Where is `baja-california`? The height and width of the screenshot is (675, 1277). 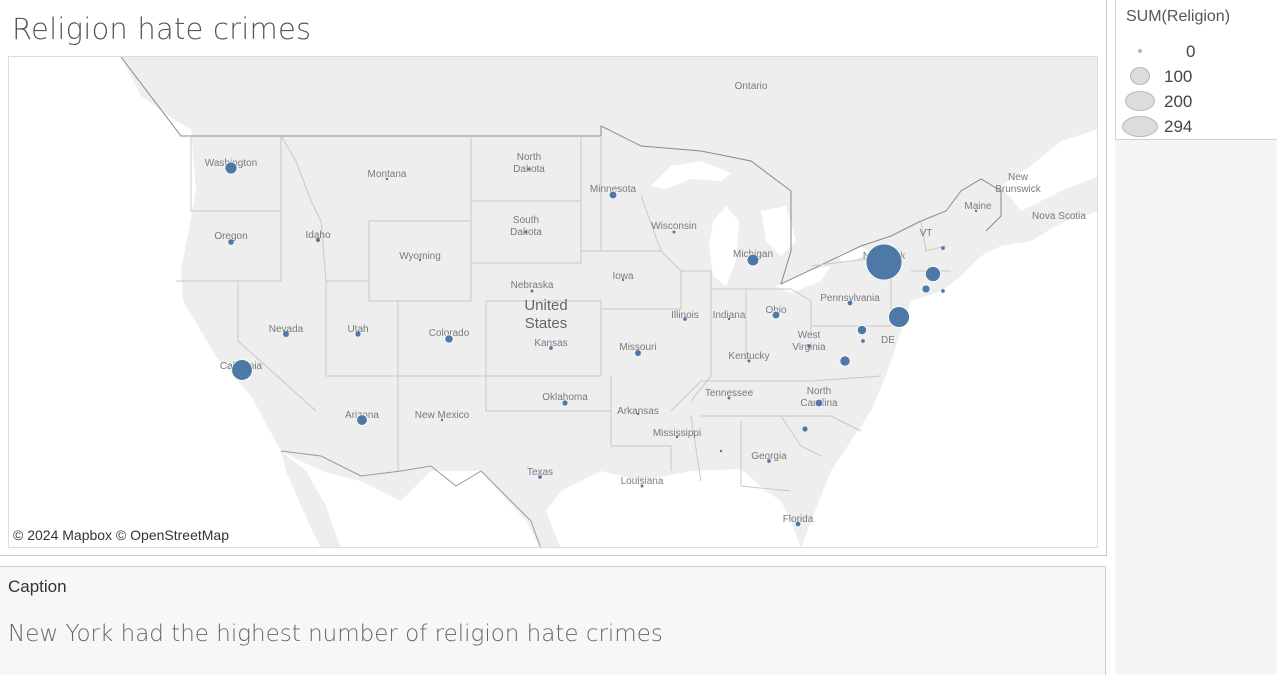
baja-california is located at coordinates (311, 499).